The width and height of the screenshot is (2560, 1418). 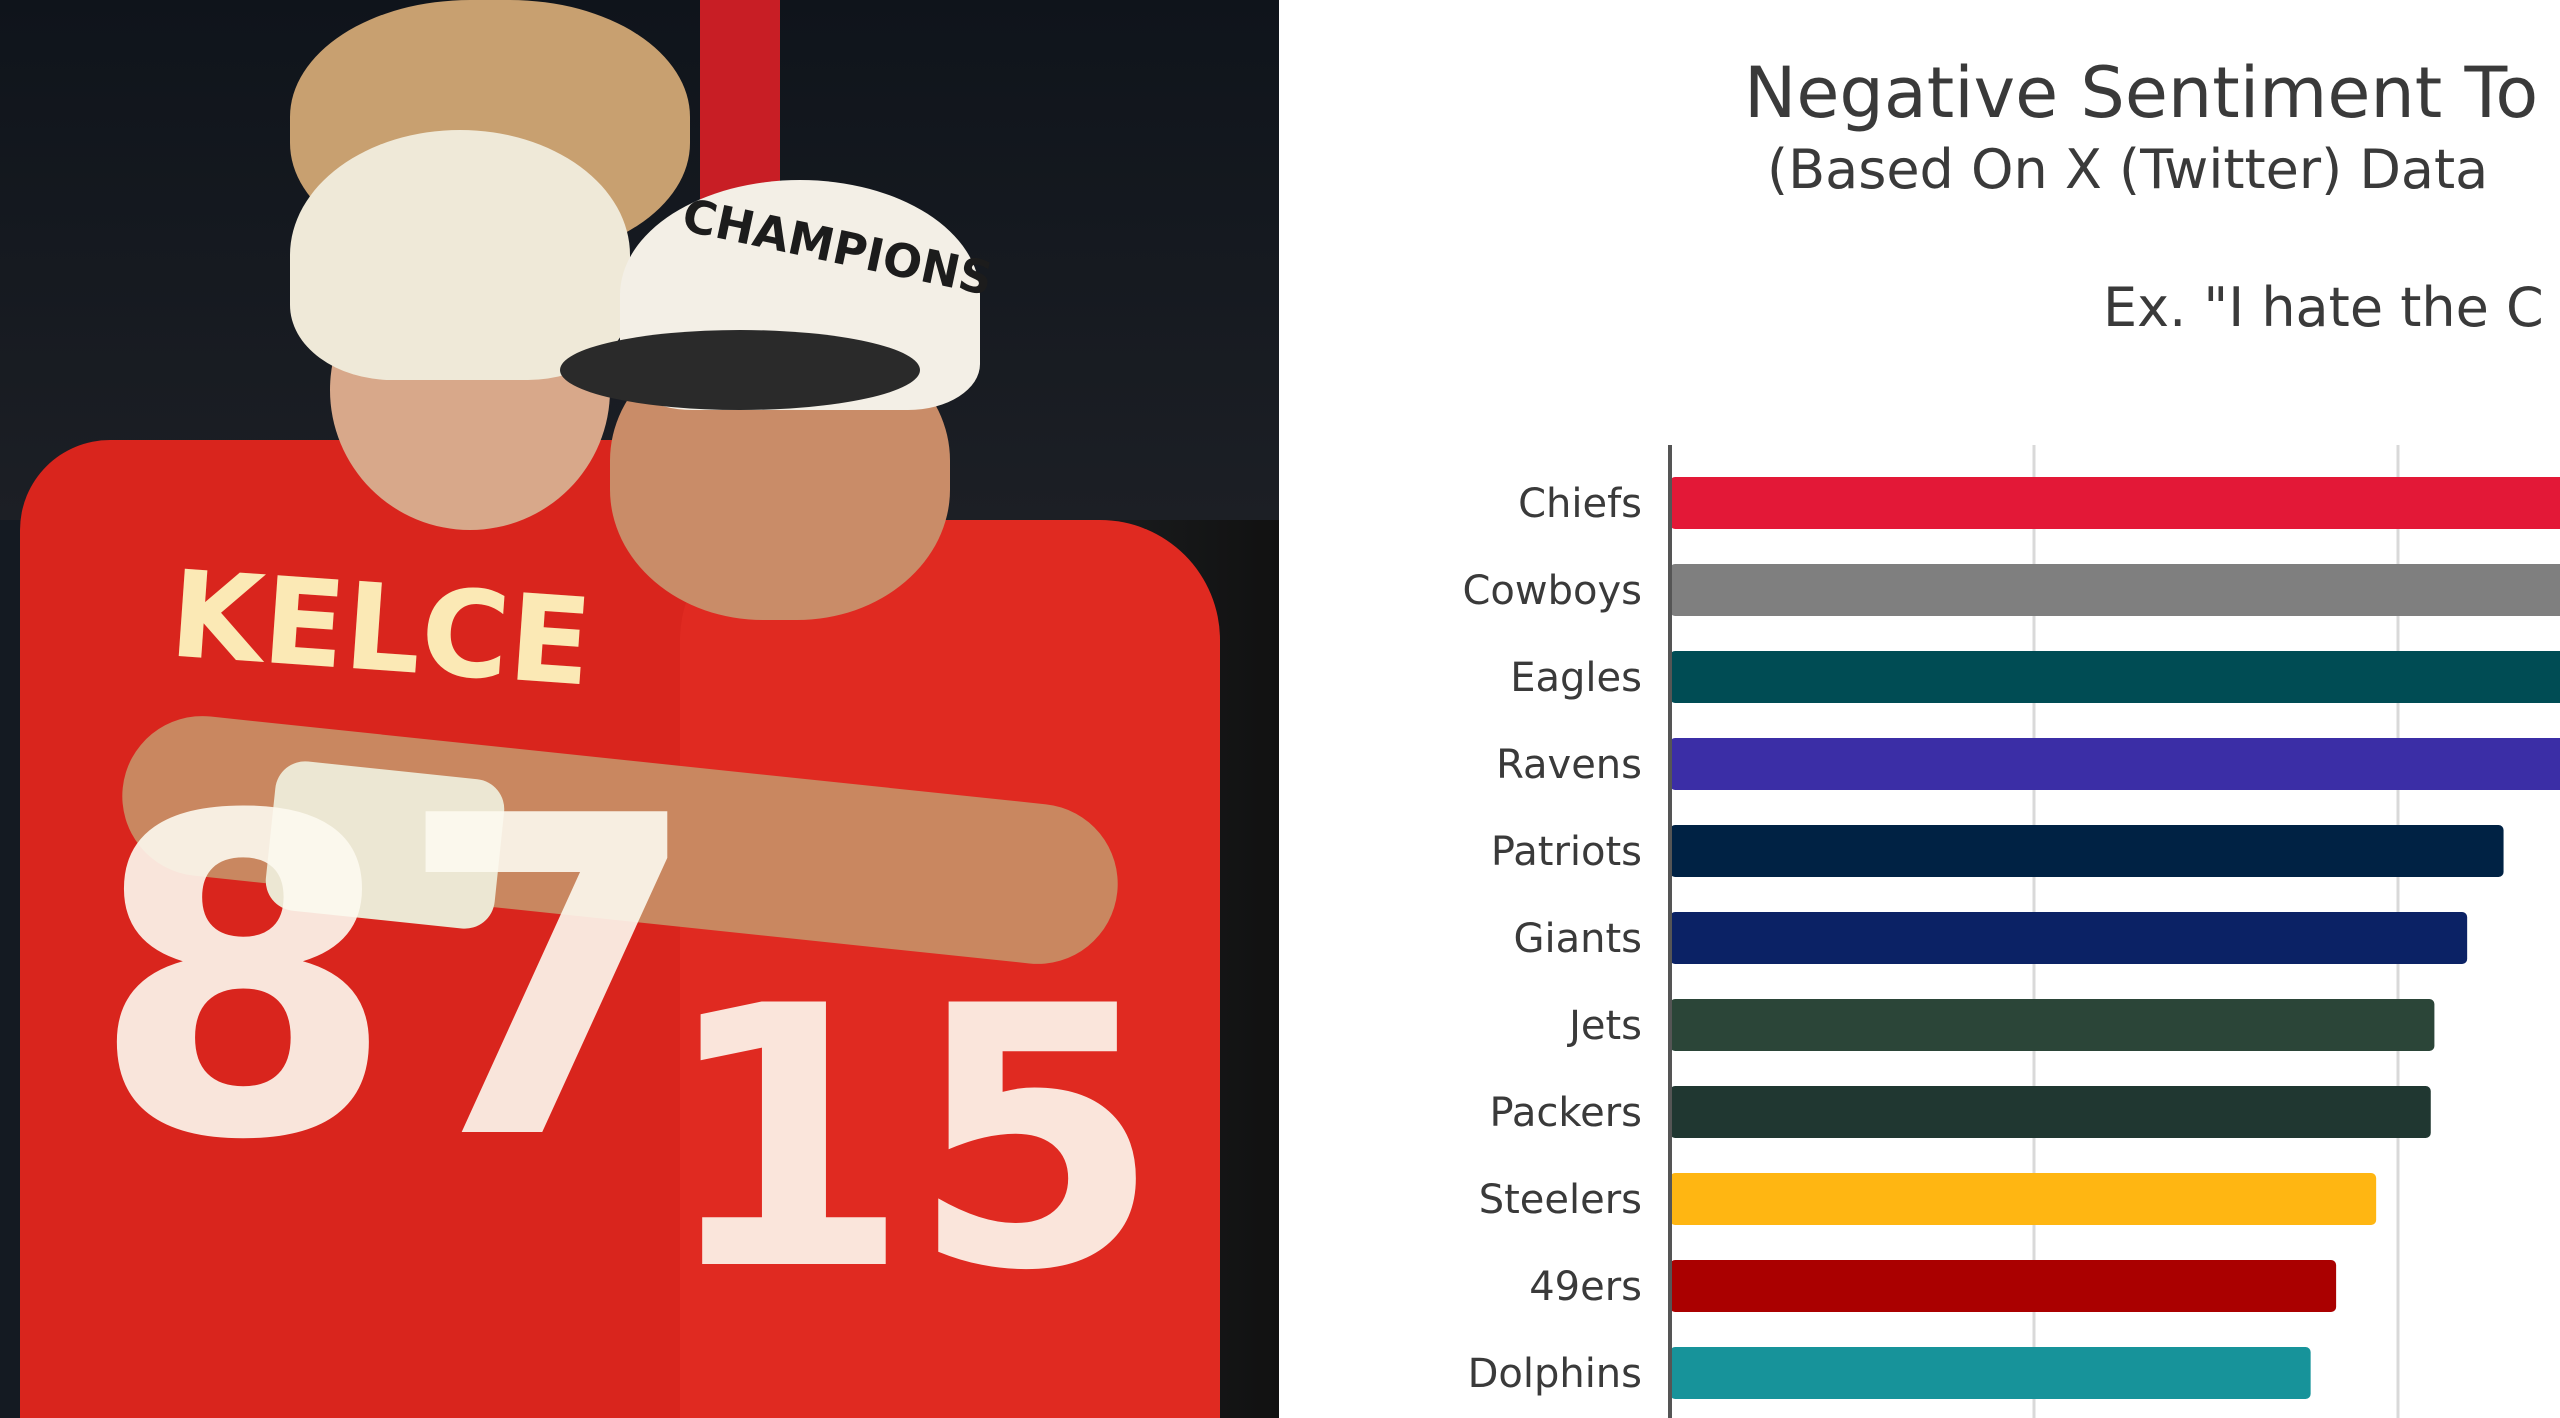 What do you see at coordinates (1560, 1200) in the screenshot?
I see `category-label: Steelers` at bounding box center [1560, 1200].